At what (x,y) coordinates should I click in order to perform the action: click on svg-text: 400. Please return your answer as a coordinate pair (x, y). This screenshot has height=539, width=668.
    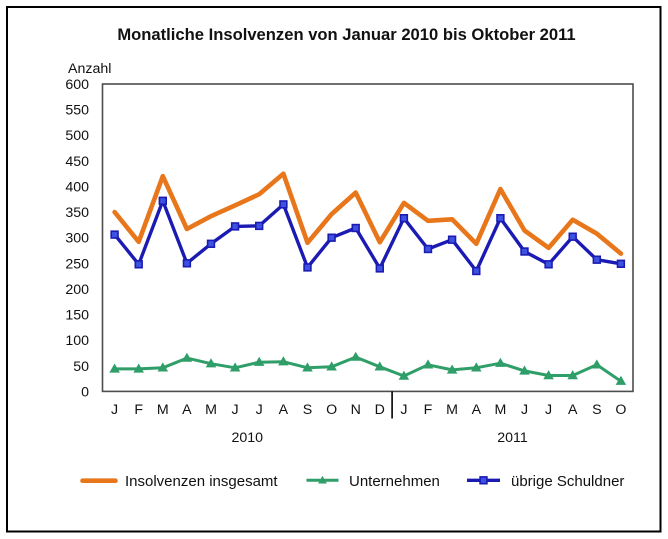
    Looking at the image, I should click on (77, 188).